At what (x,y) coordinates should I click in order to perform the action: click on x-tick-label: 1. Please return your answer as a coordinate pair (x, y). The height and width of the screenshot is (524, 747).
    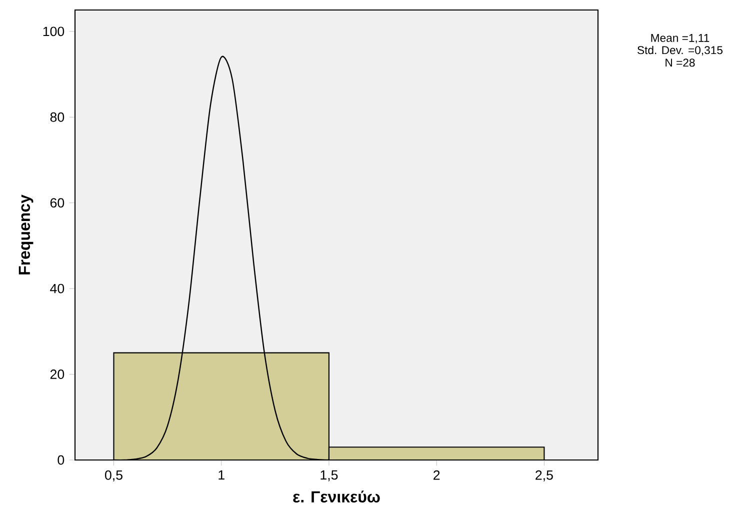
    Looking at the image, I should click on (221, 475).